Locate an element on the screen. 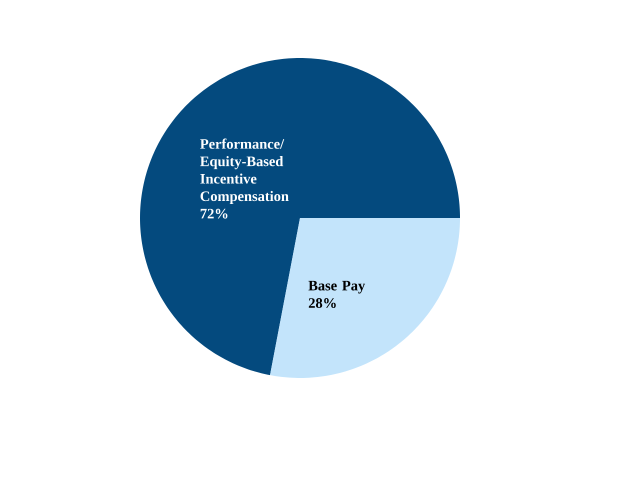 The height and width of the screenshot is (480, 628). slice-label: Performance/ Equity-Based Incentive Compensation is located at coordinates (244, 171).